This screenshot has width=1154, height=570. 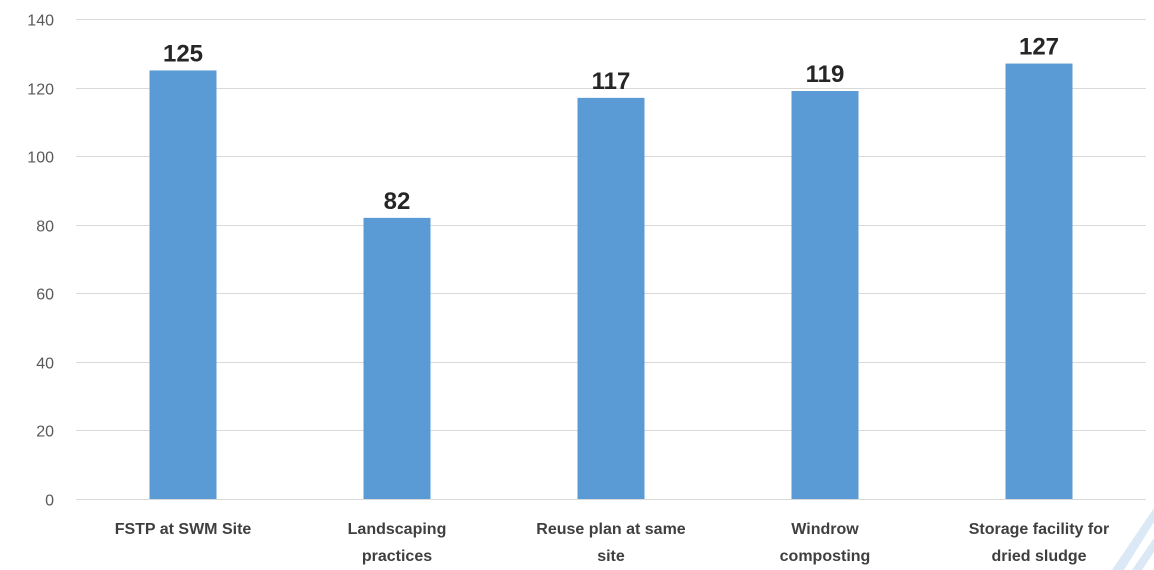 I want to click on x-tick-label: Reuse plan at same site, so click(x=611, y=543).